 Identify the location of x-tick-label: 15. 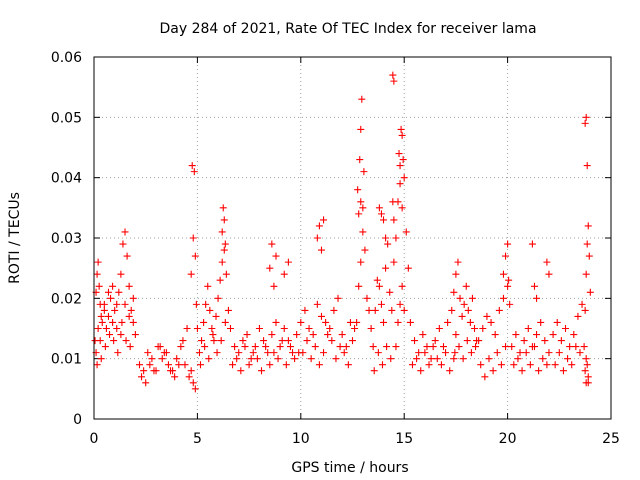
(404, 439).